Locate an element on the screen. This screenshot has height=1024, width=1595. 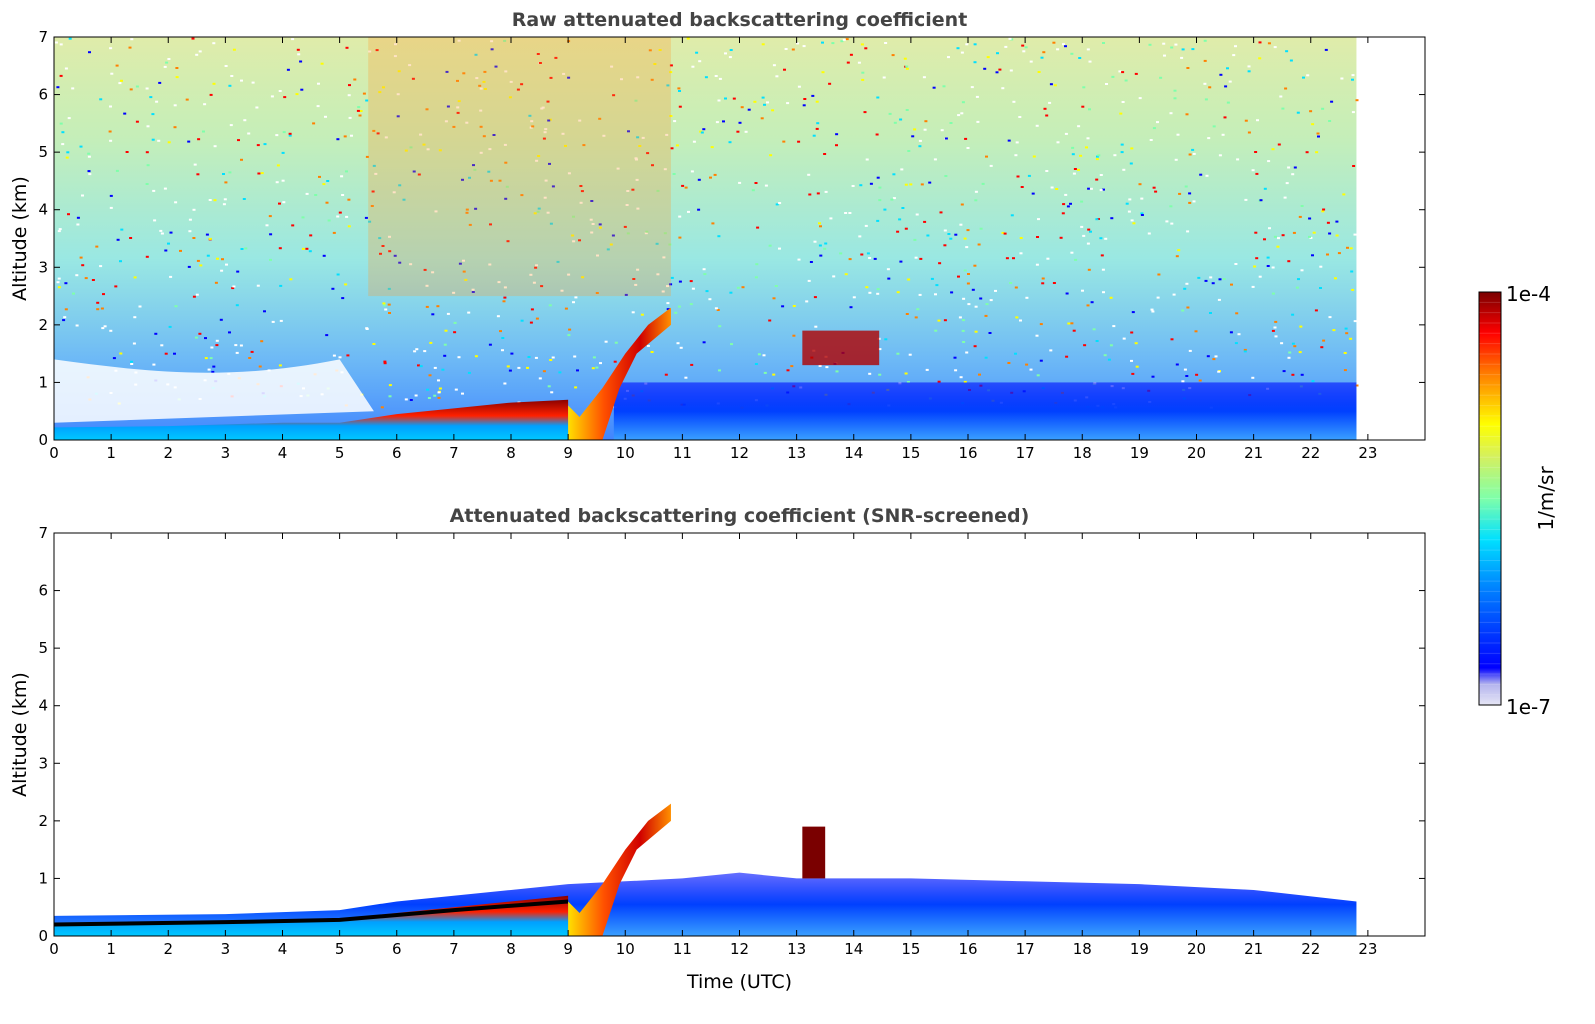
x-tick-label: 8 is located at coordinates (511, 949).